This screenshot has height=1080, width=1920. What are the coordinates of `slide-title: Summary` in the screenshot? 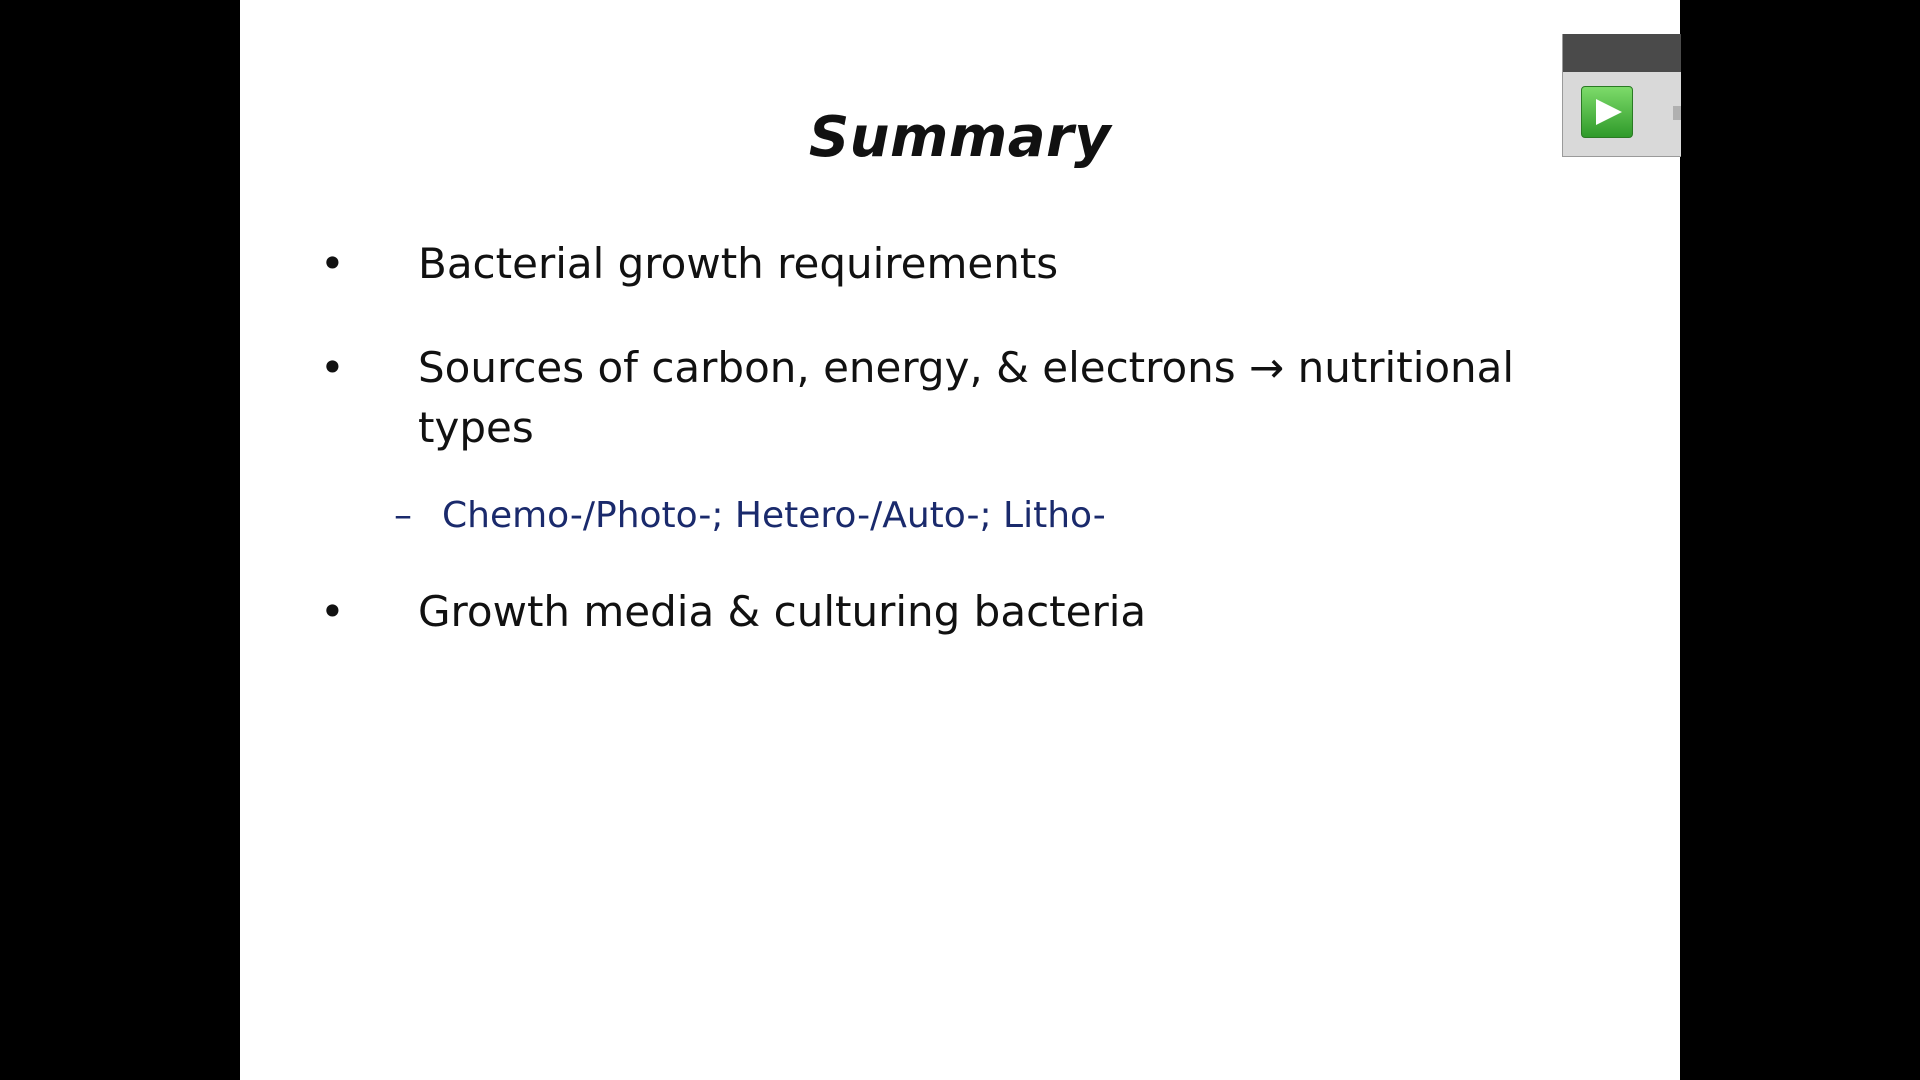 It's located at (960, 137).